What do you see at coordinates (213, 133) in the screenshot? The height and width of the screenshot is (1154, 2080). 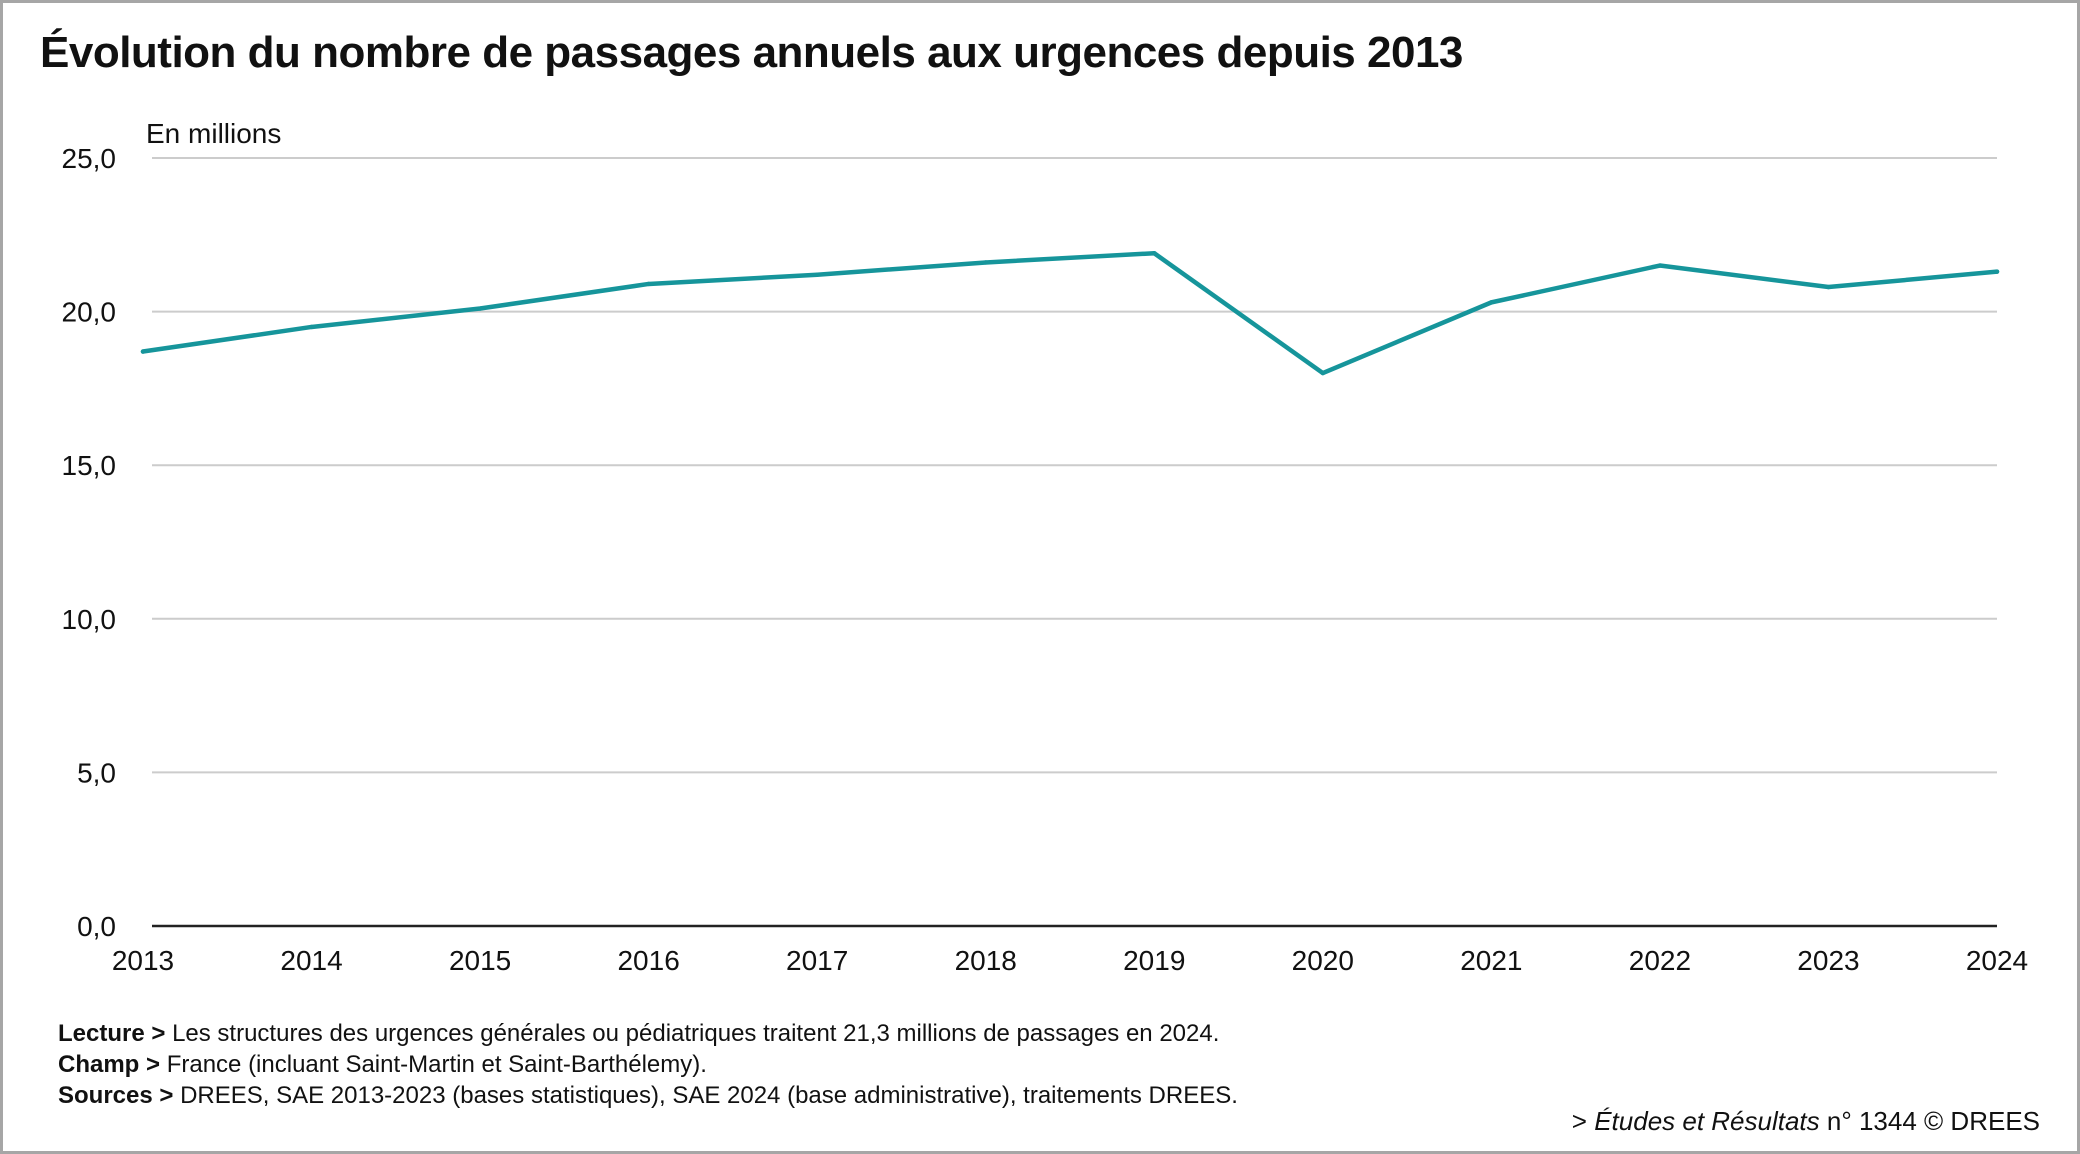 I see `y-axis-label: En millions` at bounding box center [213, 133].